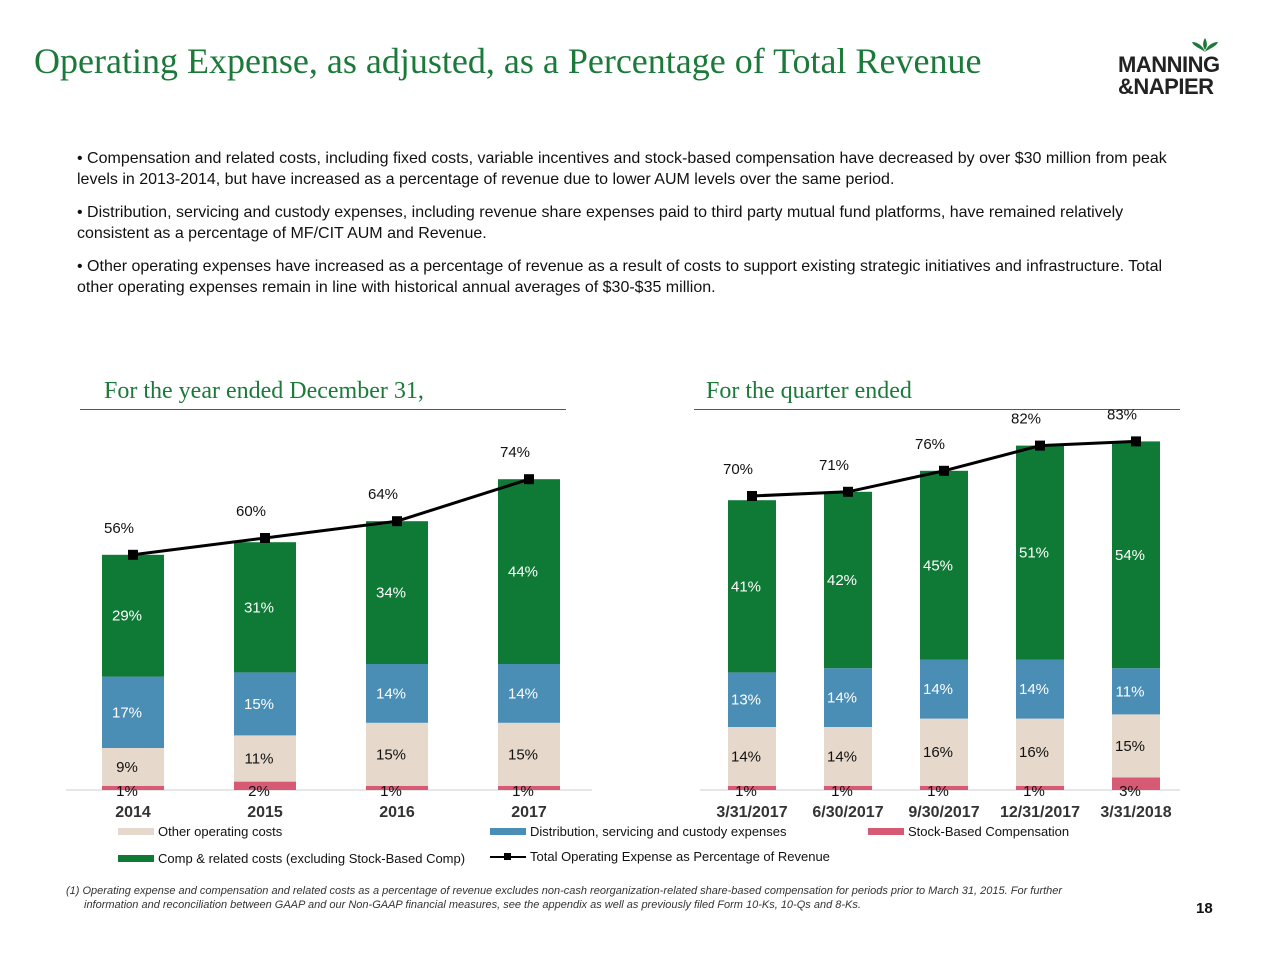 This screenshot has height=960, width=1280. Describe the element at coordinates (323, 409) in the screenshot. I see `annual-section-rule` at that location.